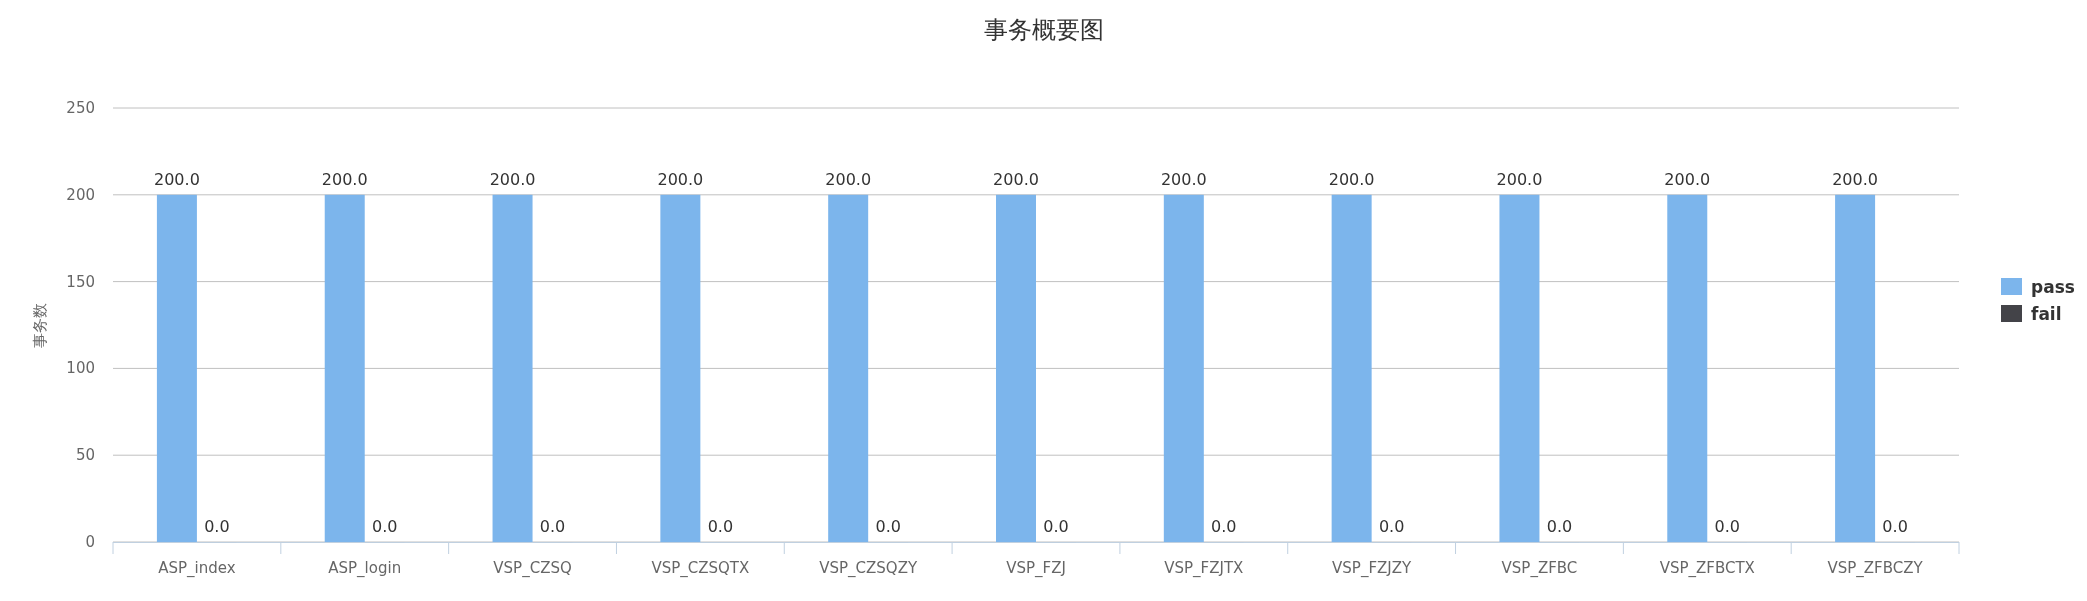 This screenshot has width=2087, height=601. Describe the element at coordinates (1875, 568) in the screenshot. I see `x-tick-label: VSP_ZFBCZY` at that location.